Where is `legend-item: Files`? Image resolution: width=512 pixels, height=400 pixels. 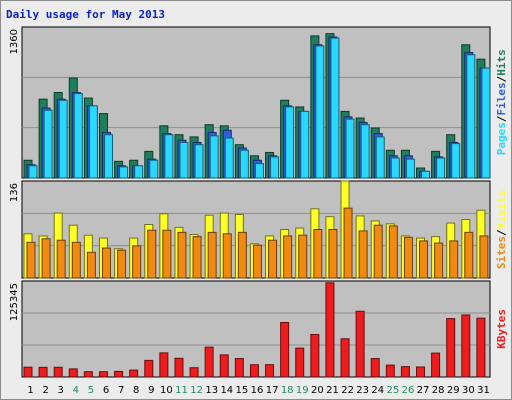 legend-item: Files is located at coordinates (501, 98).